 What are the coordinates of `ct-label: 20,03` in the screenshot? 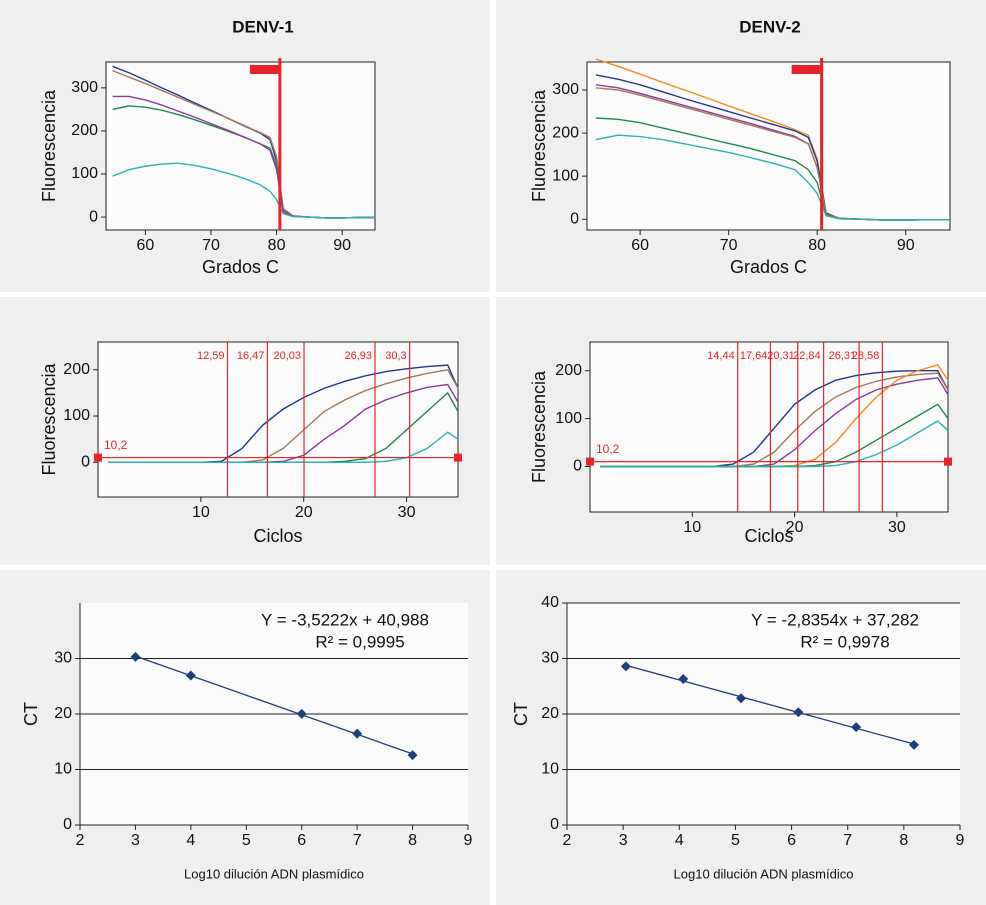 It's located at (287, 356).